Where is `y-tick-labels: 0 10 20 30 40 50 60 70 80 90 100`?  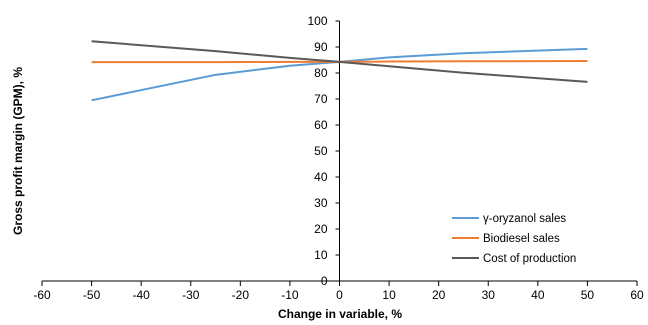 y-tick-labels: 0 10 20 30 40 50 60 70 80 90 100 is located at coordinates (317, 151).